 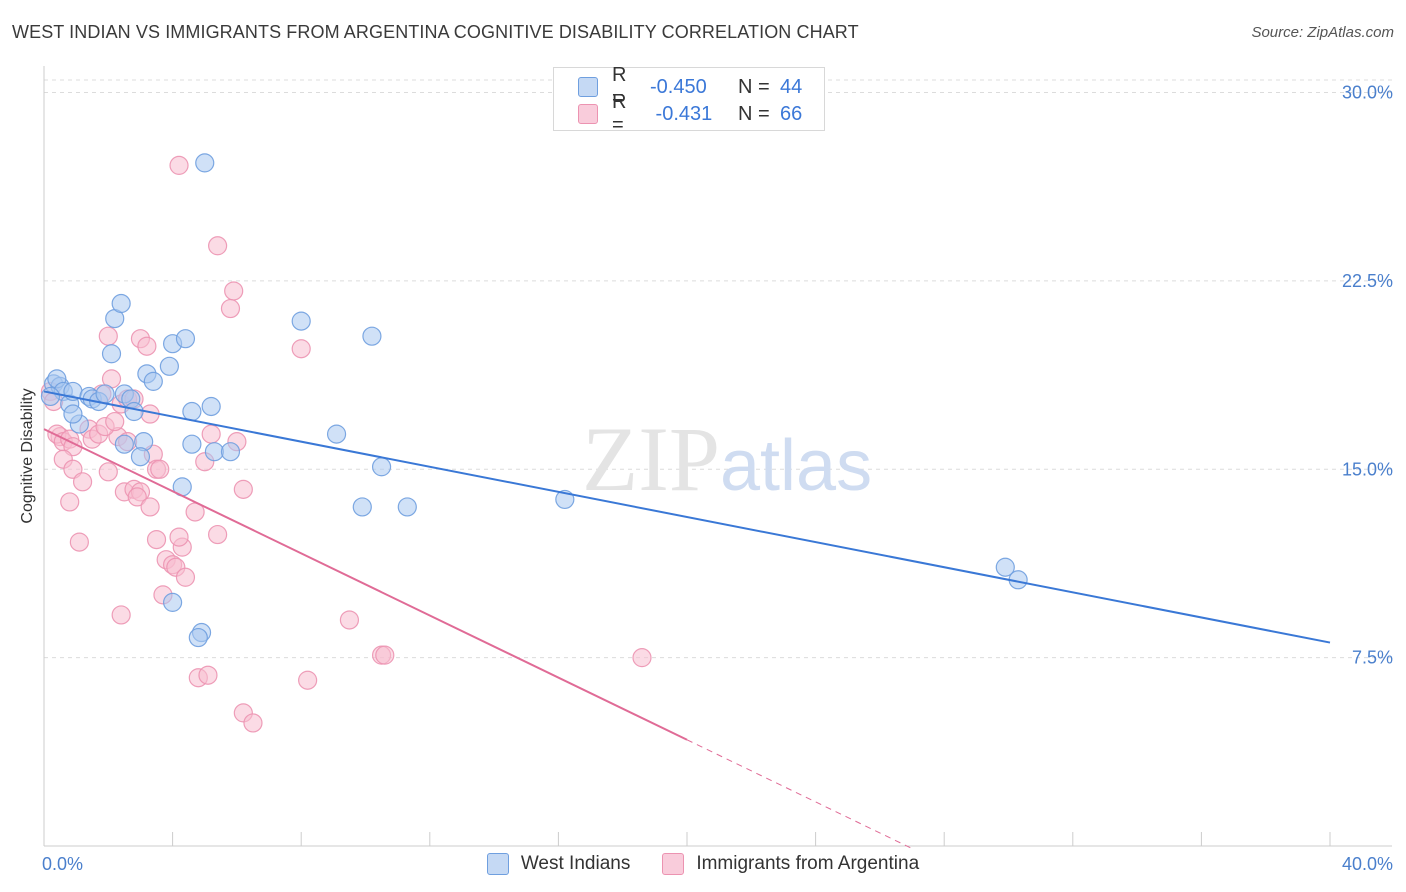 I want to click on n-value: 66, so click(x=791, y=113).